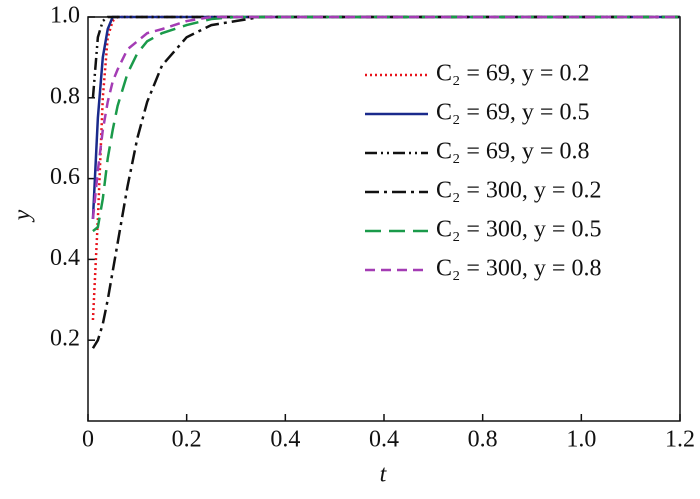 The width and height of the screenshot is (700, 499). What do you see at coordinates (518, 230) in the screenshot?
I see `legend-label: C₂ = 300, y = 0.5` at bounding box center [518, 230].